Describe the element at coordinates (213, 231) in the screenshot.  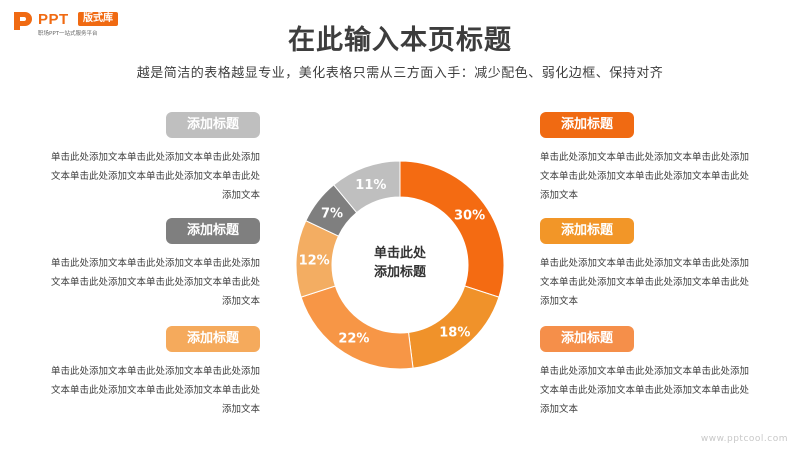
I see `left-item-2-title: 添加标题` at that location.